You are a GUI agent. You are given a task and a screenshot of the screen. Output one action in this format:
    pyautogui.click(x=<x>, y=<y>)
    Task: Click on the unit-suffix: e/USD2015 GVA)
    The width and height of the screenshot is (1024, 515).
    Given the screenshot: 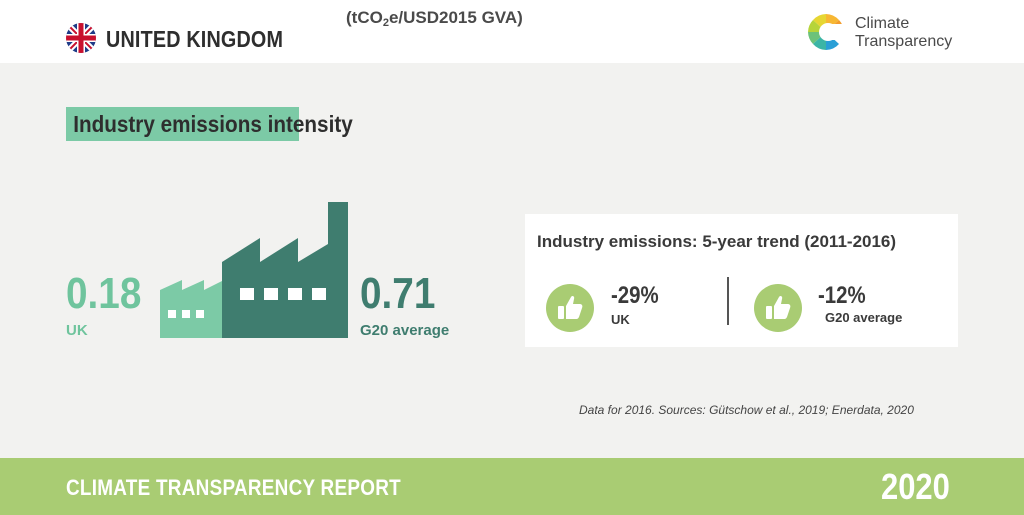 What is the action you would take?
    pyautogui.click(x=455, y=17)
    